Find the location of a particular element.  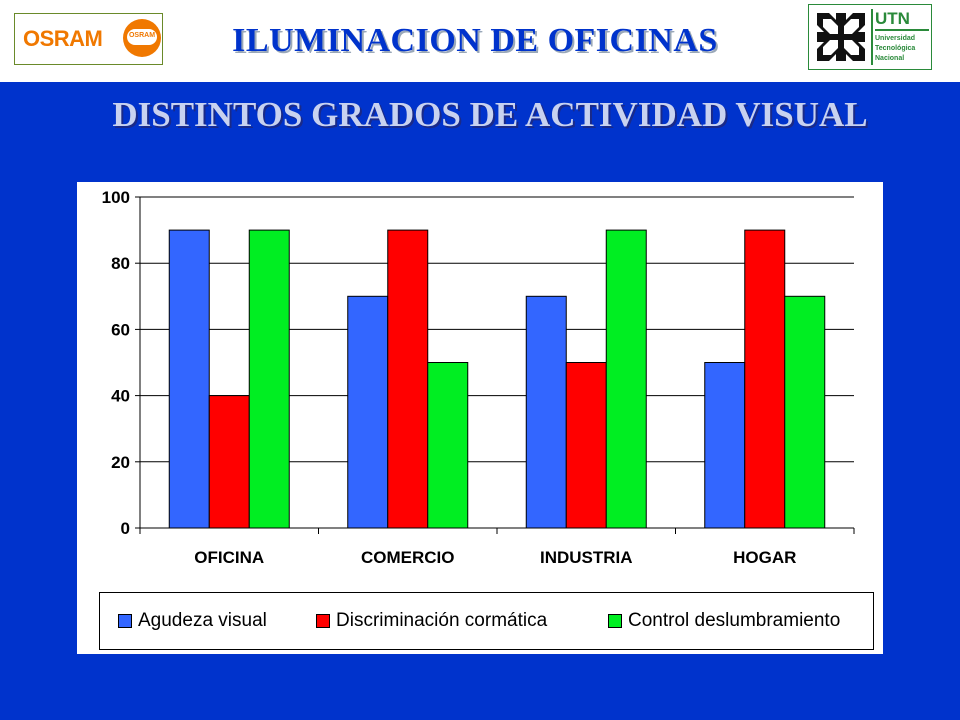

utn-emblem-icon is located at coordinates (841, 37).